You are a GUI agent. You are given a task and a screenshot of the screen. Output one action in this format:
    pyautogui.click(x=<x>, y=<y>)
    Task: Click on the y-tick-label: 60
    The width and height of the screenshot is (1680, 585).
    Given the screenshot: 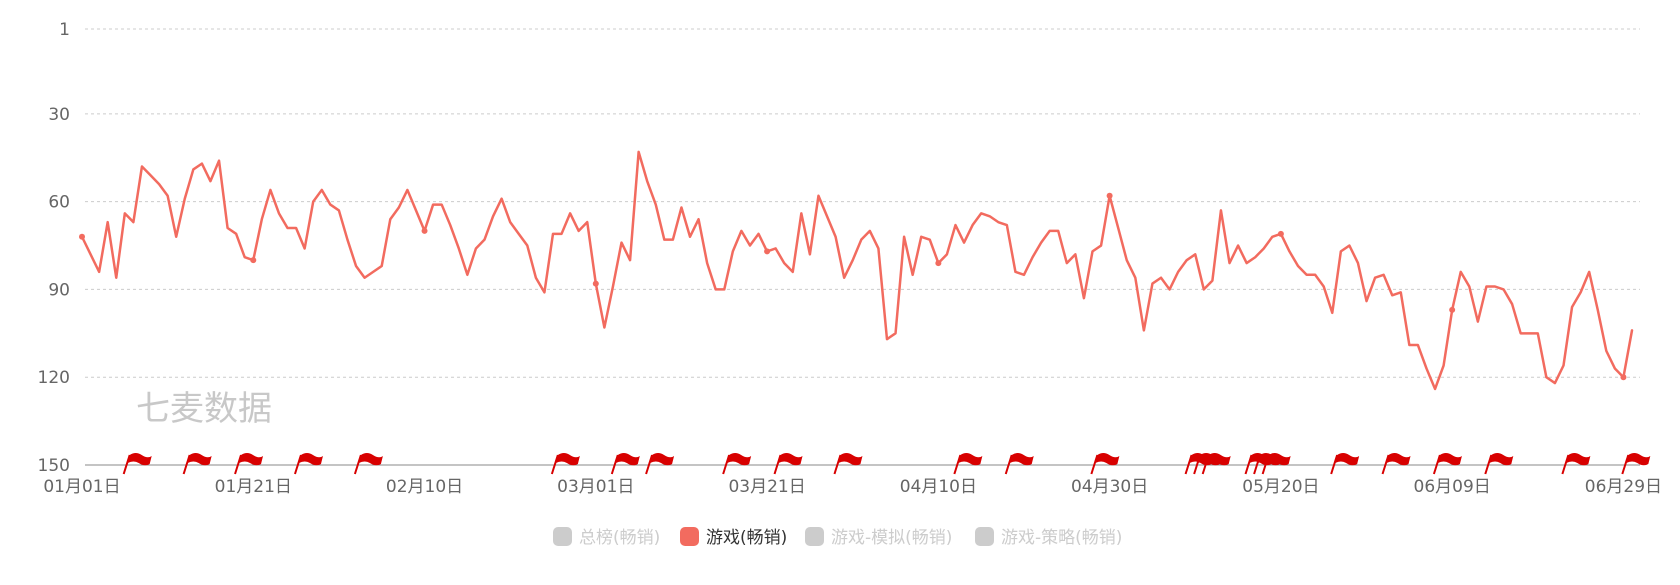 What is the action you would take?
    pyautogui.click(x=59, y=203)
    